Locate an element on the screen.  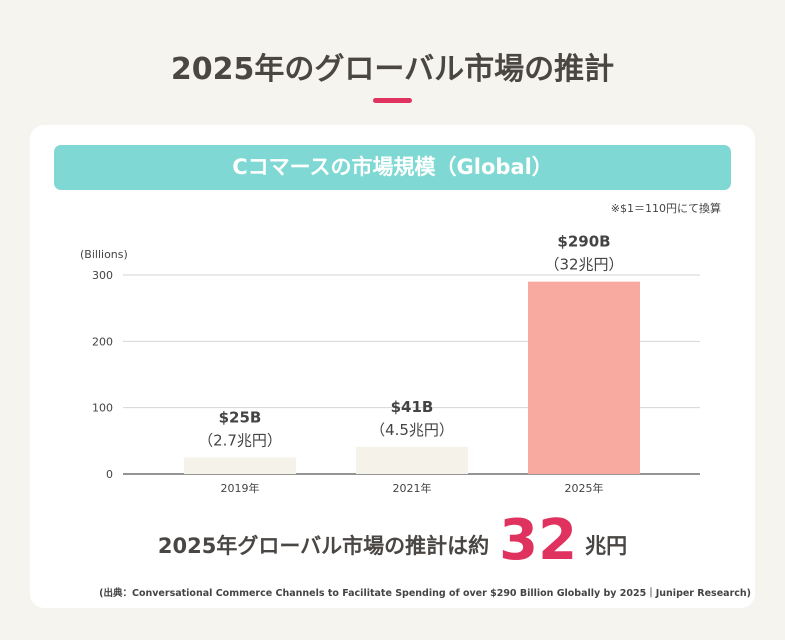
data-label-usd: $290B is located at coordinates (583, 242).